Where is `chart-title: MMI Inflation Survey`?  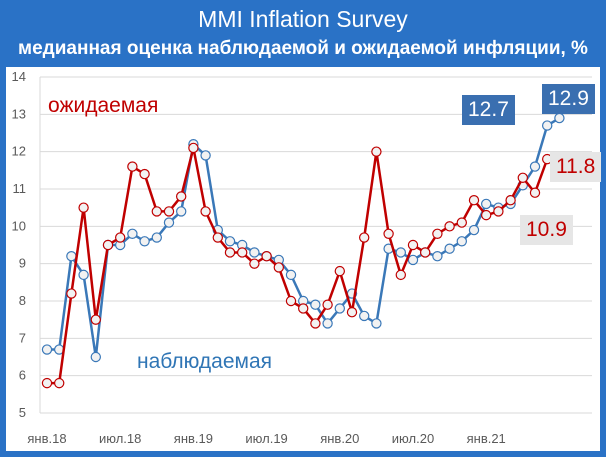 chart-title: MMI Inflation Survey is located at coordinates (303, 19).